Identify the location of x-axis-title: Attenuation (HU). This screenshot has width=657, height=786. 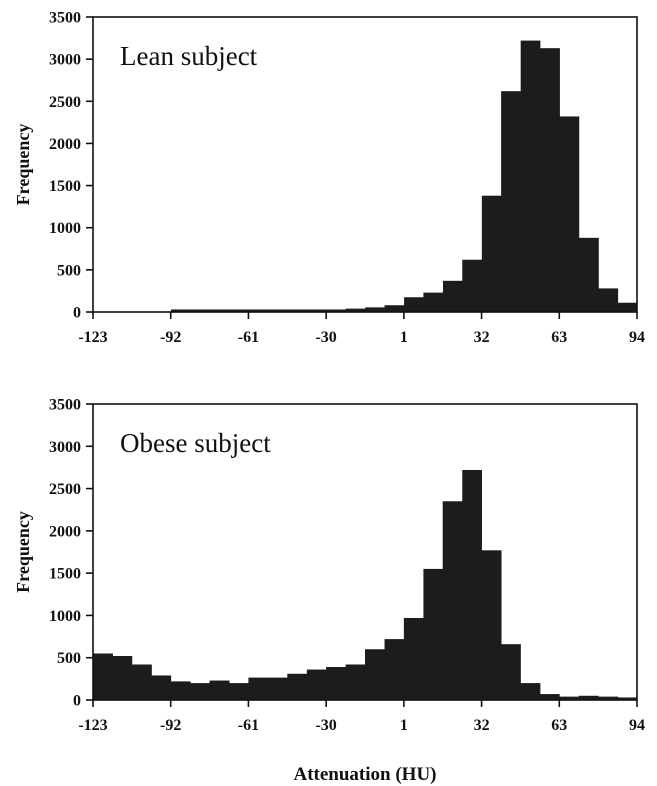
(364, 774).